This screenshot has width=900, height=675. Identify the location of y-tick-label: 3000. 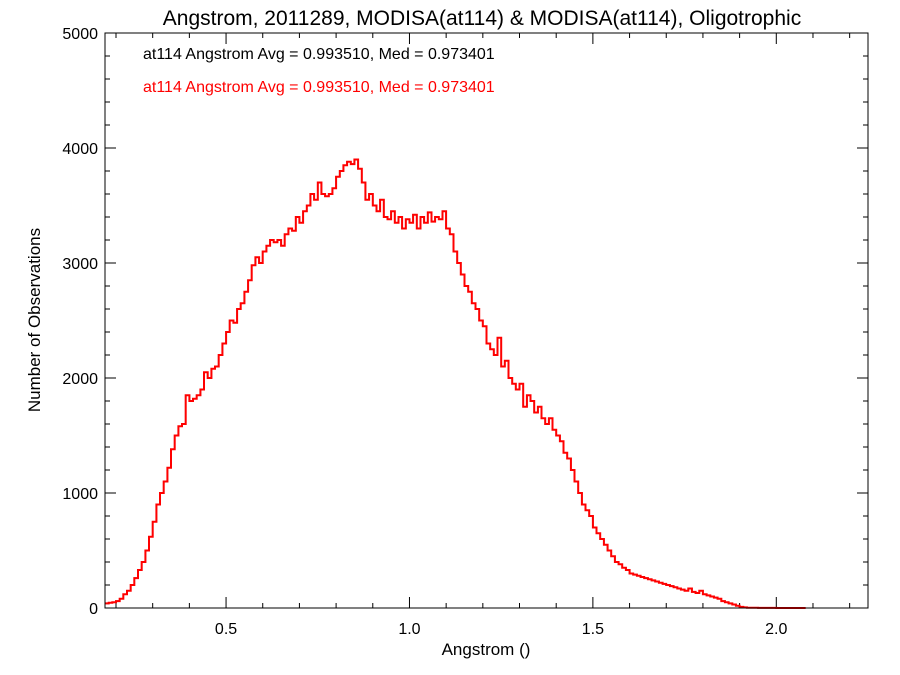
(80, 264).